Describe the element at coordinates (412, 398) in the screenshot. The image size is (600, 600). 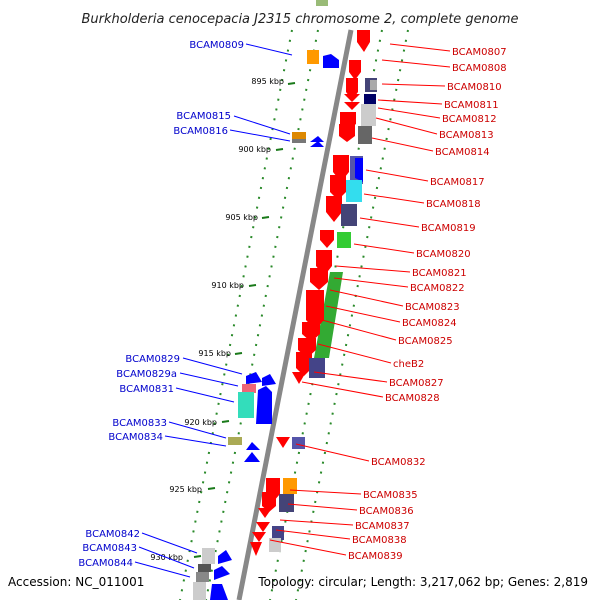
I see `gene-label-right: BCAM0828` at that location.